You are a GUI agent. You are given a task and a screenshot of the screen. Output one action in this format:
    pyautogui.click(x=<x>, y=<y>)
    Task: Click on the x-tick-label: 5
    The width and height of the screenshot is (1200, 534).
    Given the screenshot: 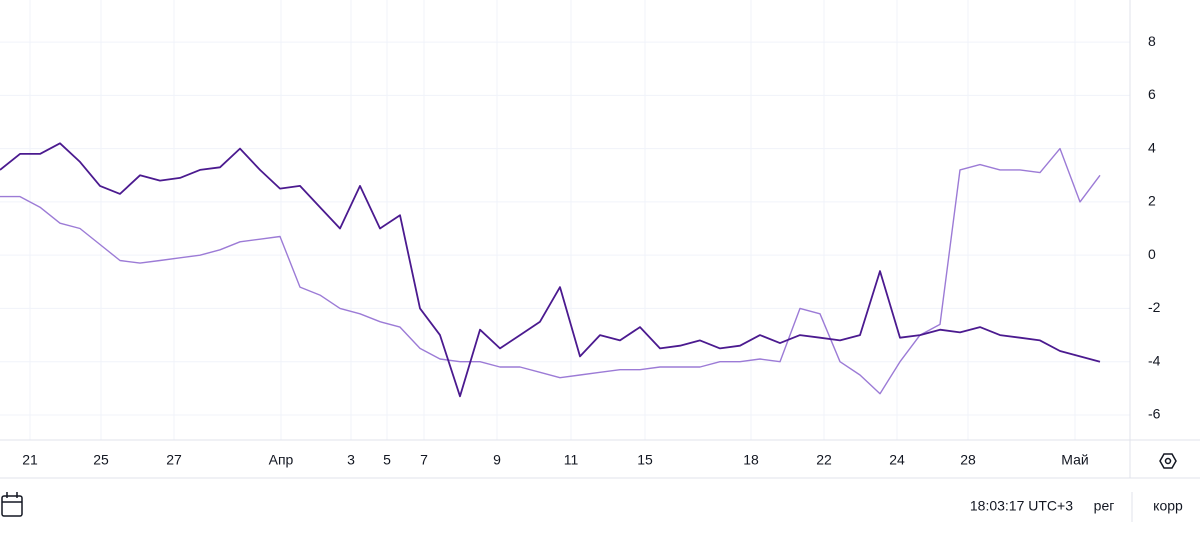 What is the action you would take?
    pyautogui.click(x=387, y=460)
    